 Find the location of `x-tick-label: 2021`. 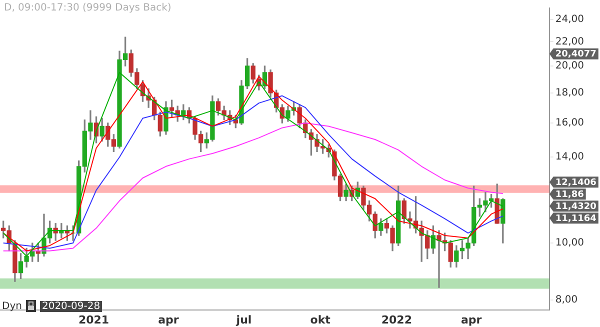

x-tick-label: 2021 is located at coordinates (94, 319).